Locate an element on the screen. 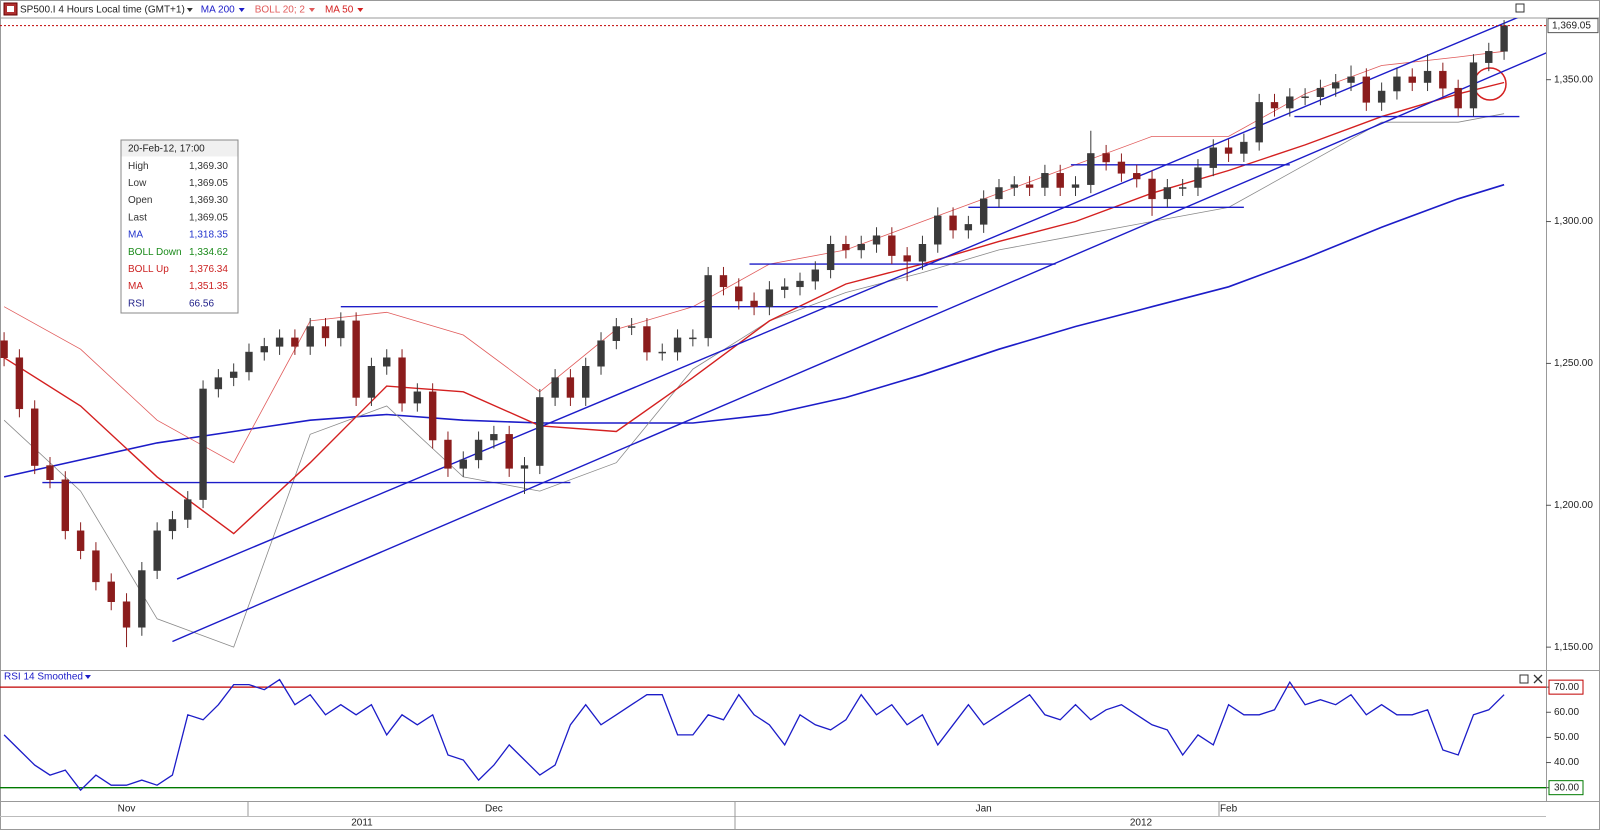  y-tick-label: 60.00 is located at coordinates (1566, 712).